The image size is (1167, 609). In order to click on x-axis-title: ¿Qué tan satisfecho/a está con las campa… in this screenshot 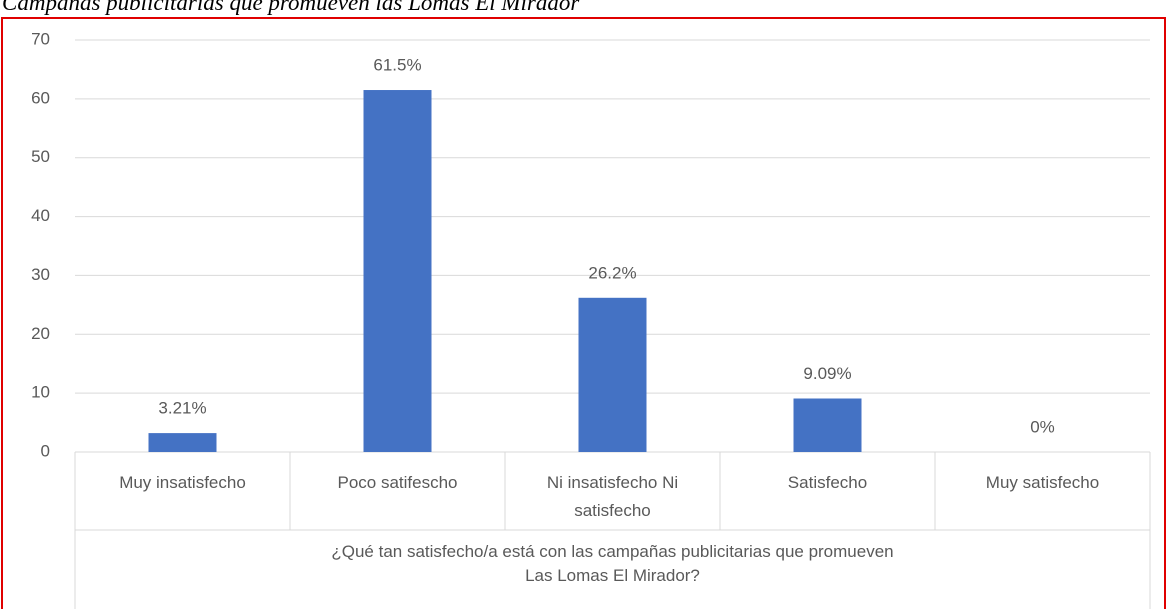, I will do `click(612, 563)`.